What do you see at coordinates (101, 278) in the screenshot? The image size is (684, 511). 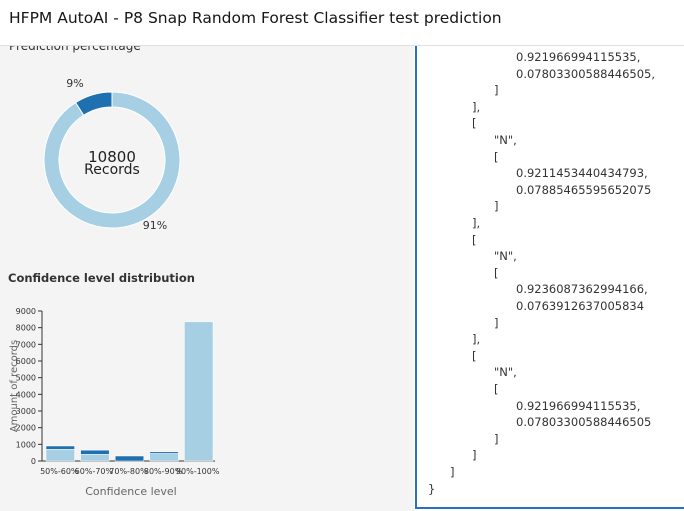 I see `histogram-title: Confidence level distribution` at bounding box center [101, 278].